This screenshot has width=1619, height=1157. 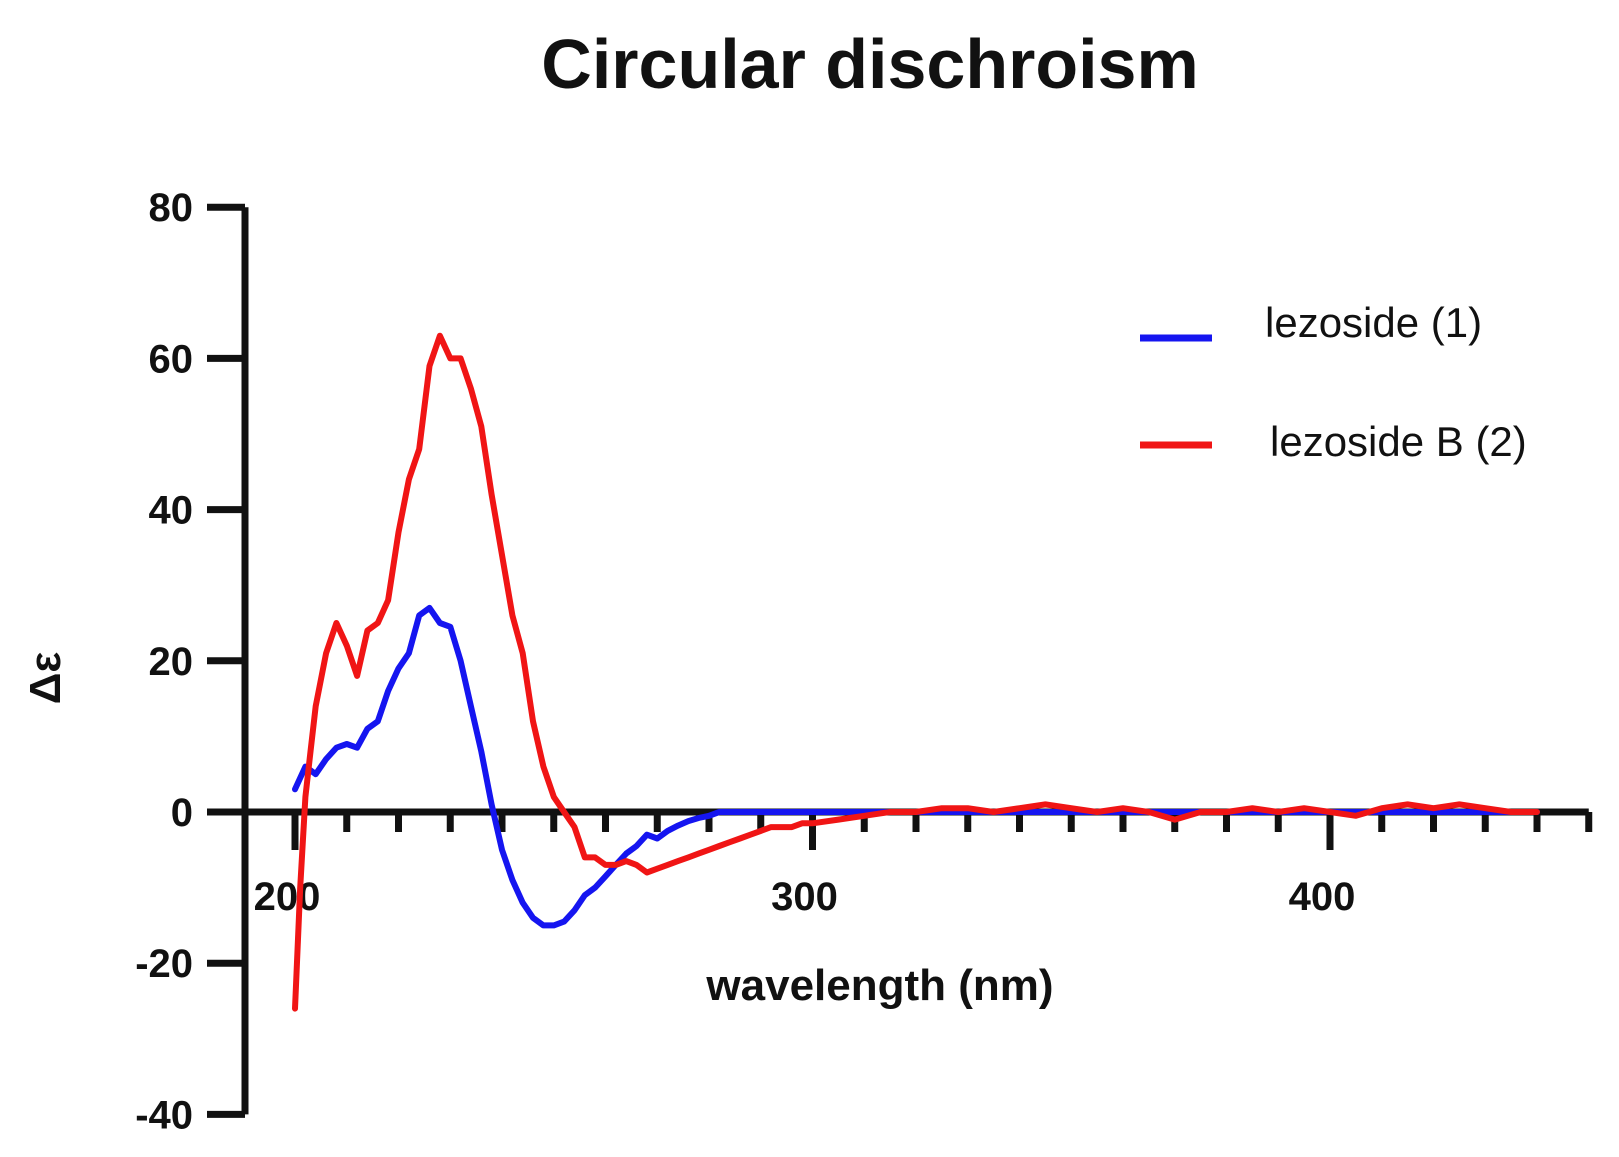 I want to click on y-tick-label: 0, so click(x=182, y=813).